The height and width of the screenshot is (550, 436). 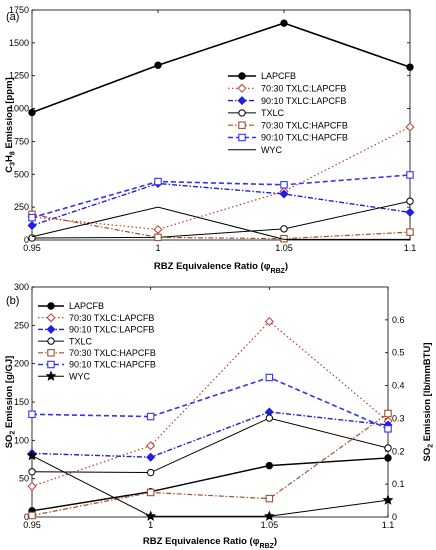 I want to click on y-axis-label-text: C, so click(x=9, y=169).